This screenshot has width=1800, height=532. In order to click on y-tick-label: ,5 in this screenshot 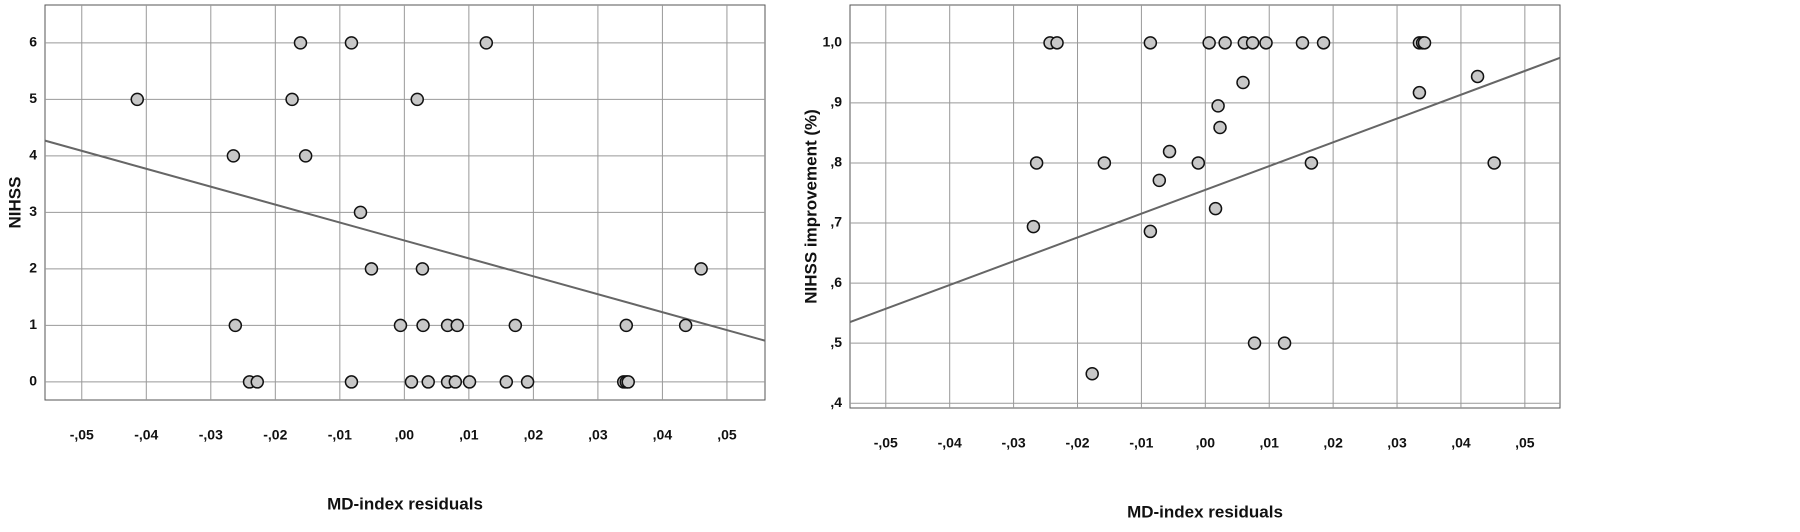, I will do `click(836, 342)`.